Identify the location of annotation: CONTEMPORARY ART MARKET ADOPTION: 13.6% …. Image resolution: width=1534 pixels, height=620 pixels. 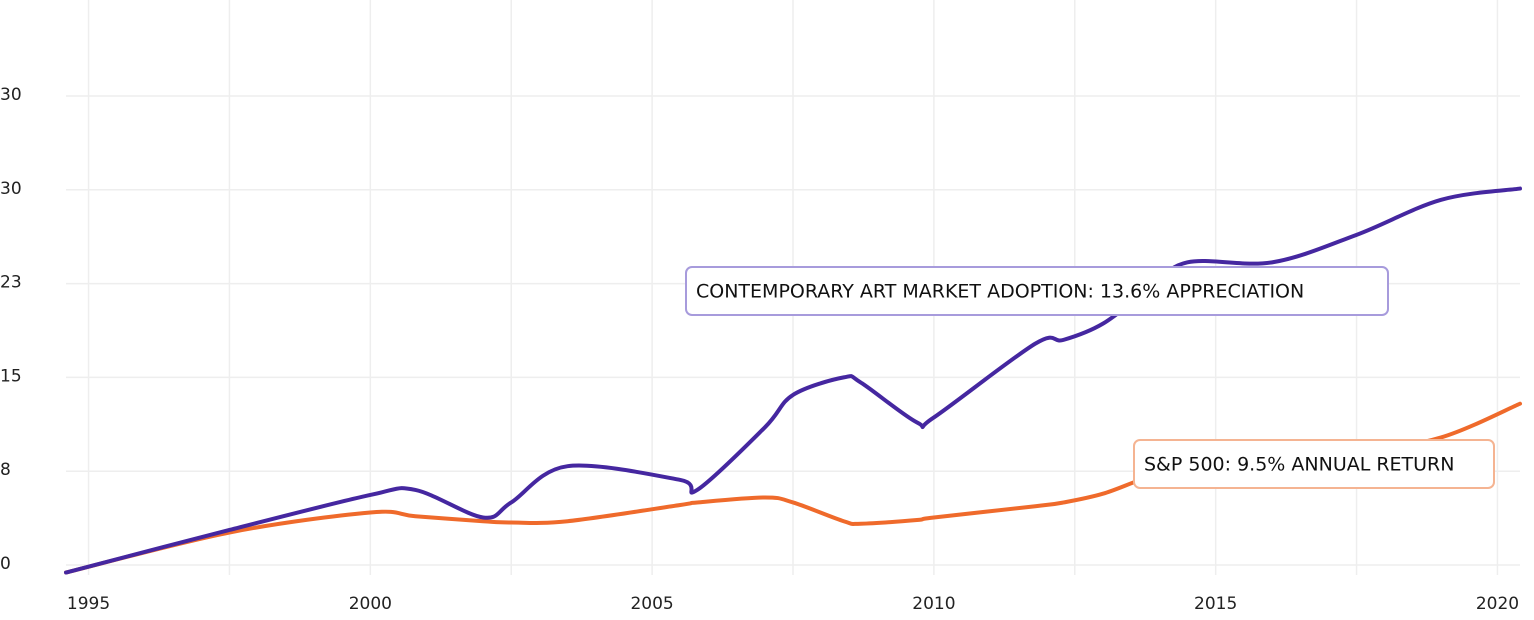
(1037, 291).